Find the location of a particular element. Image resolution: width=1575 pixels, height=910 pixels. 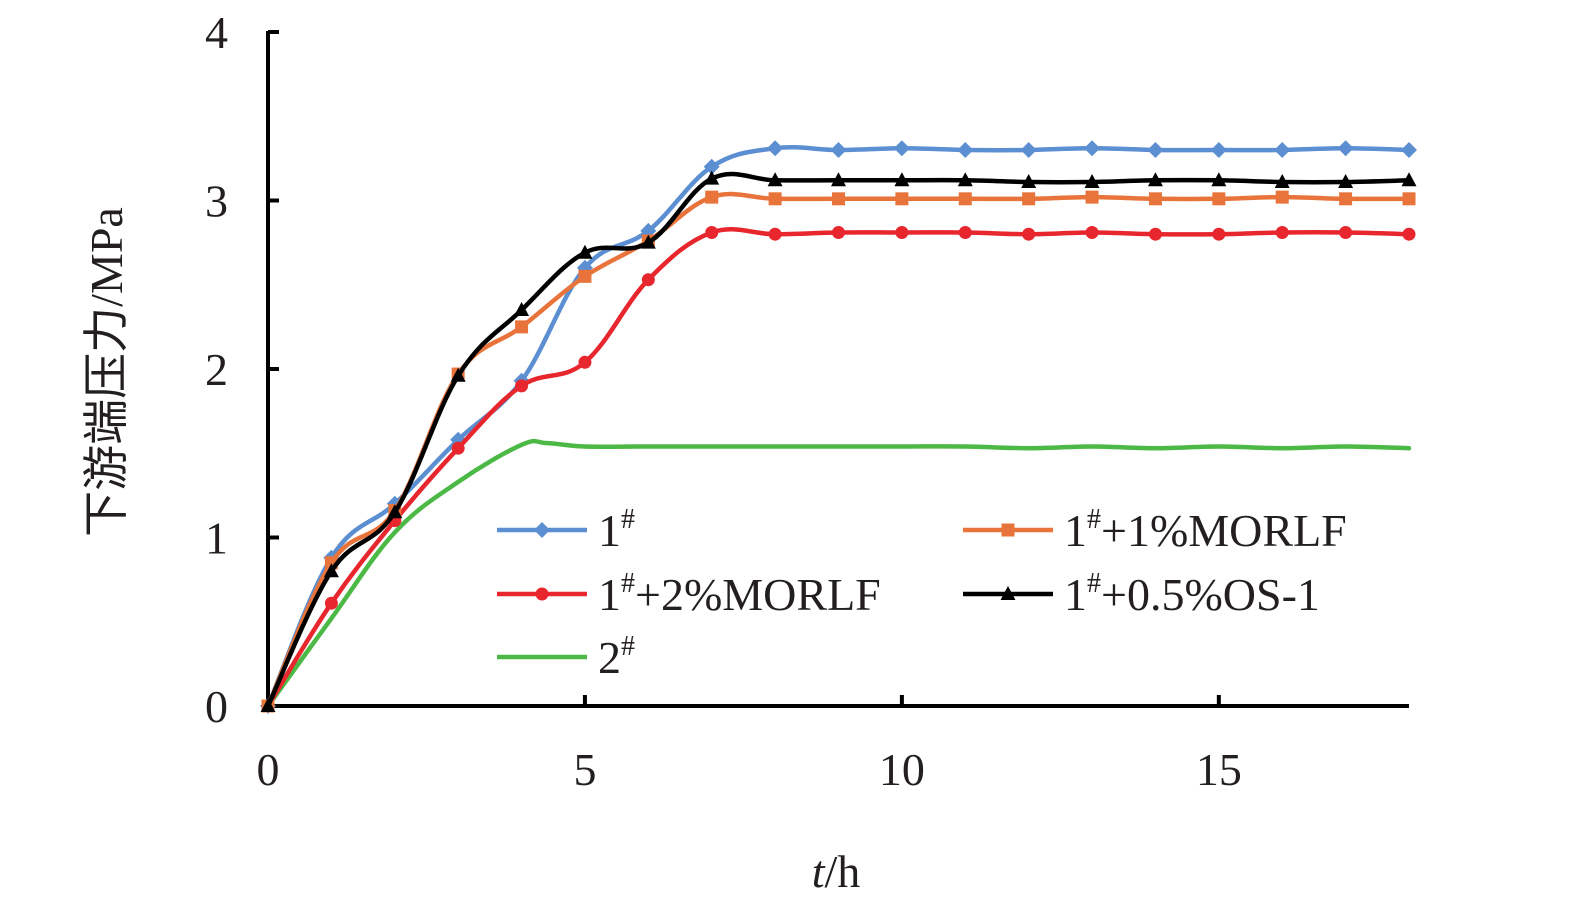

y-tick-label: 2 is located at coordinates (216, 369).